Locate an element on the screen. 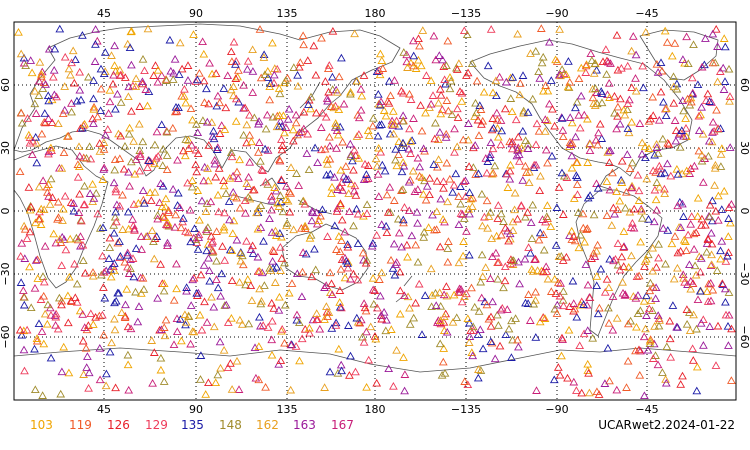 Image resolution: width=750 pixels, height=450 pixels. right-latitude-labels: 60 30 0 −30 −60 is located at coordinates (744, 213).